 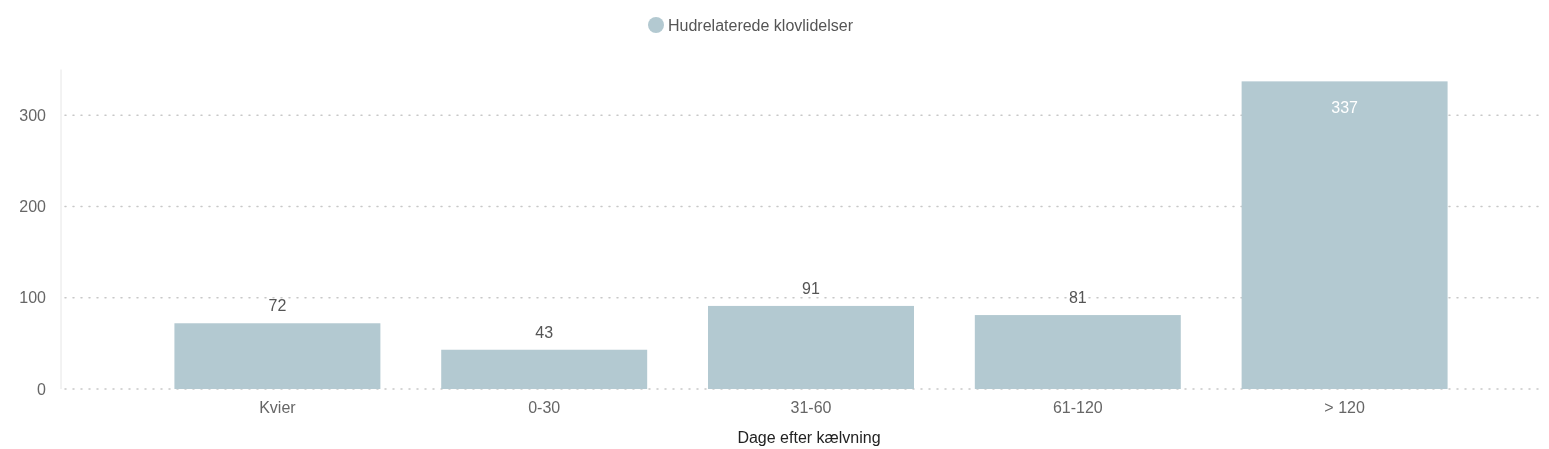 What do you see at coordinates (277, 306) in the screenshot?
I see `data-label: 72` at bounding box center [277, 306].